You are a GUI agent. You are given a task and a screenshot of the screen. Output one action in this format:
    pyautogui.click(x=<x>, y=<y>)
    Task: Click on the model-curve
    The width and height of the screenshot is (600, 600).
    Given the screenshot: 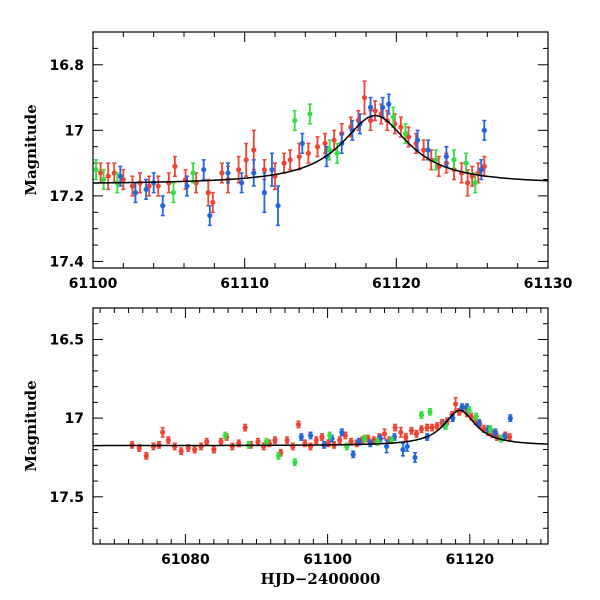 What is the action you would take?
    pyautogui.click(x=320, y=149)
    